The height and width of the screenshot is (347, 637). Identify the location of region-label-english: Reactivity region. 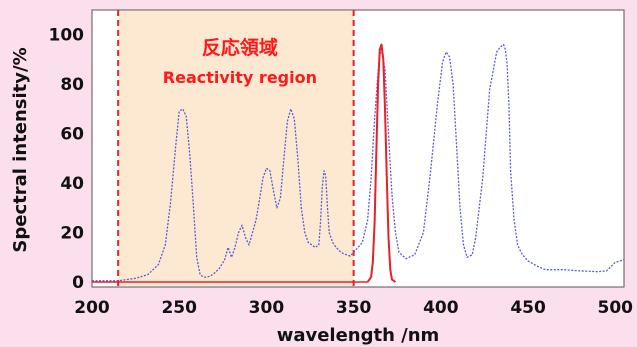
(240, 77).